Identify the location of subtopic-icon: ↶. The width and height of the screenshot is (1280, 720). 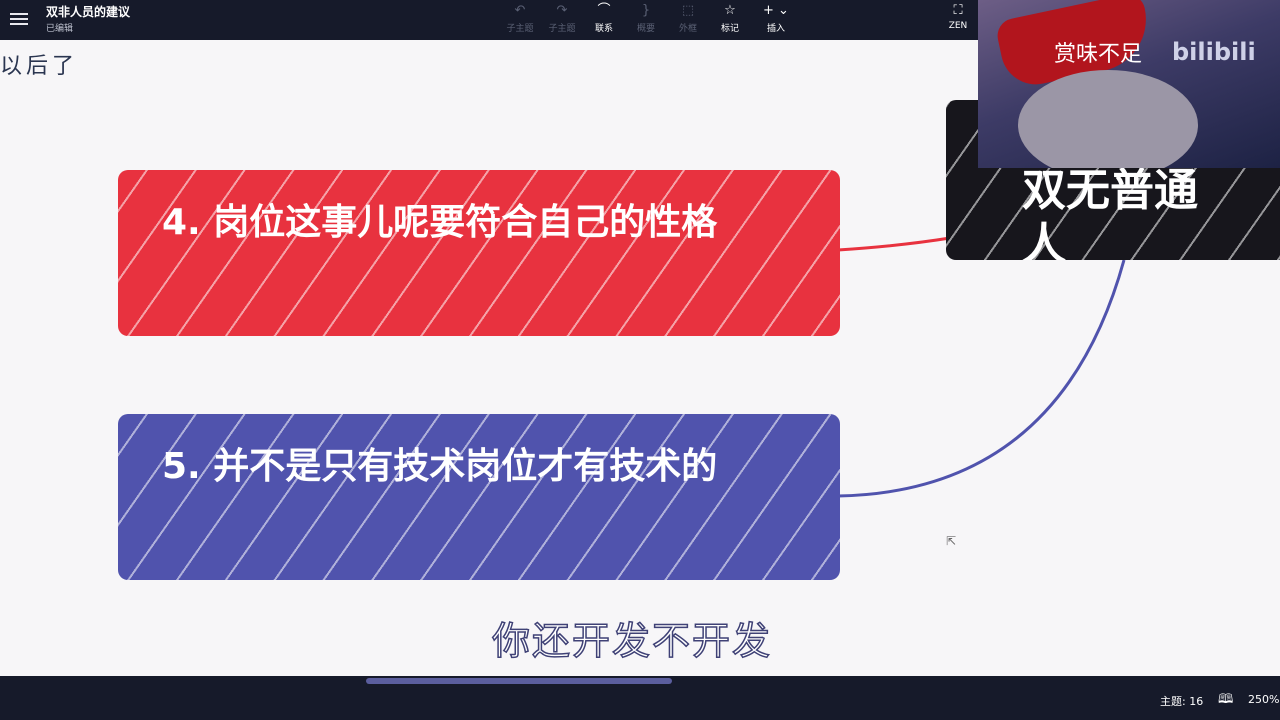
(520, 10).